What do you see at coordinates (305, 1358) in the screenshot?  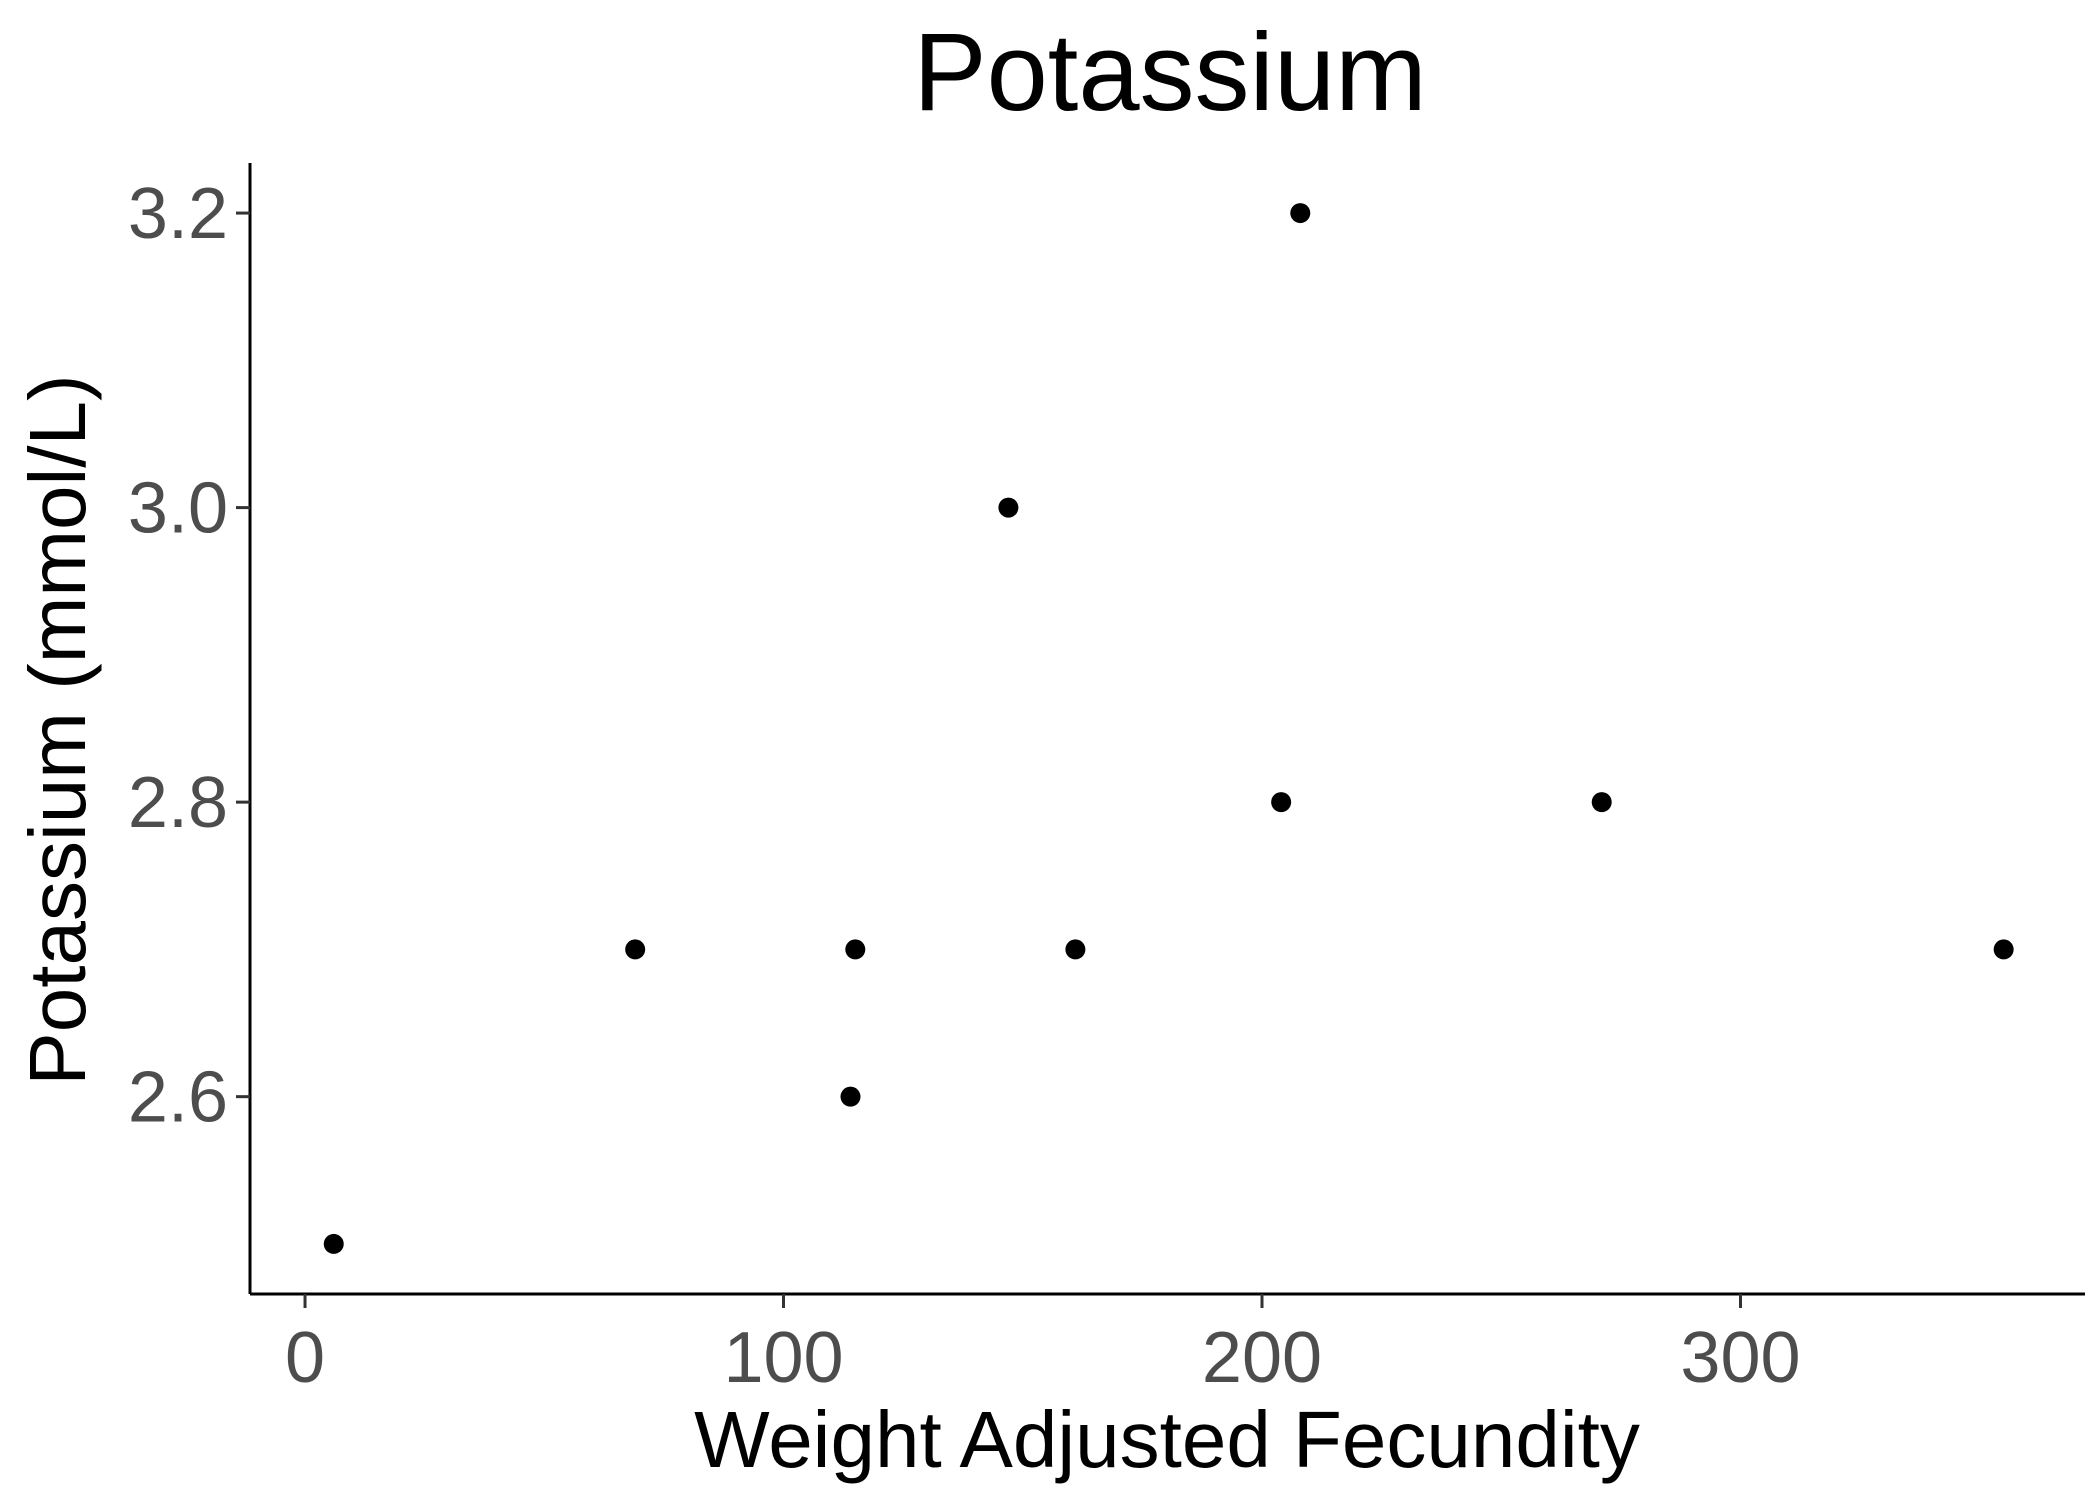 I see `x-tick-label: 0` at bounding box center [305, 1358].